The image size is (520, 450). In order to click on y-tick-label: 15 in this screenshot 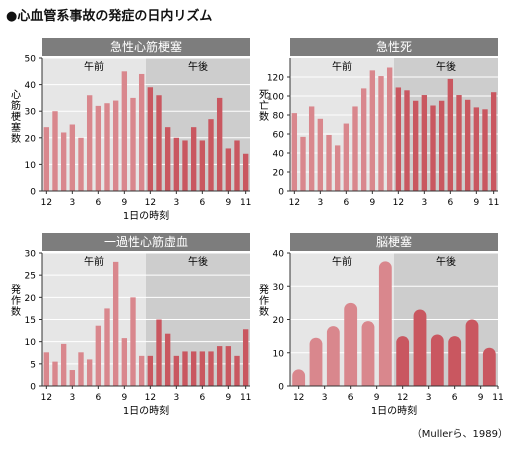, I will do `click(30, 321)`.